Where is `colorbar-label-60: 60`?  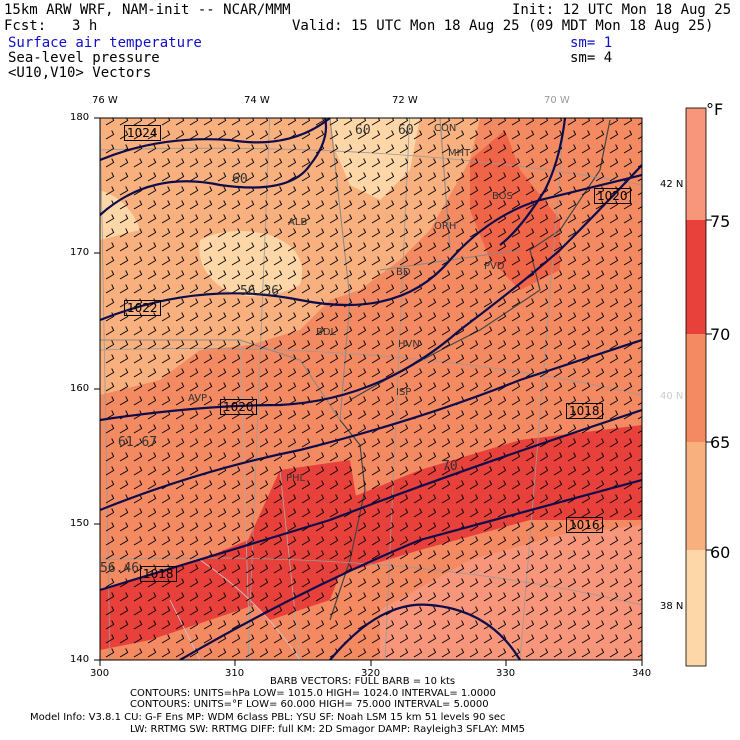
colorbar-label-60: 60 is located at coordinates (720, 552).